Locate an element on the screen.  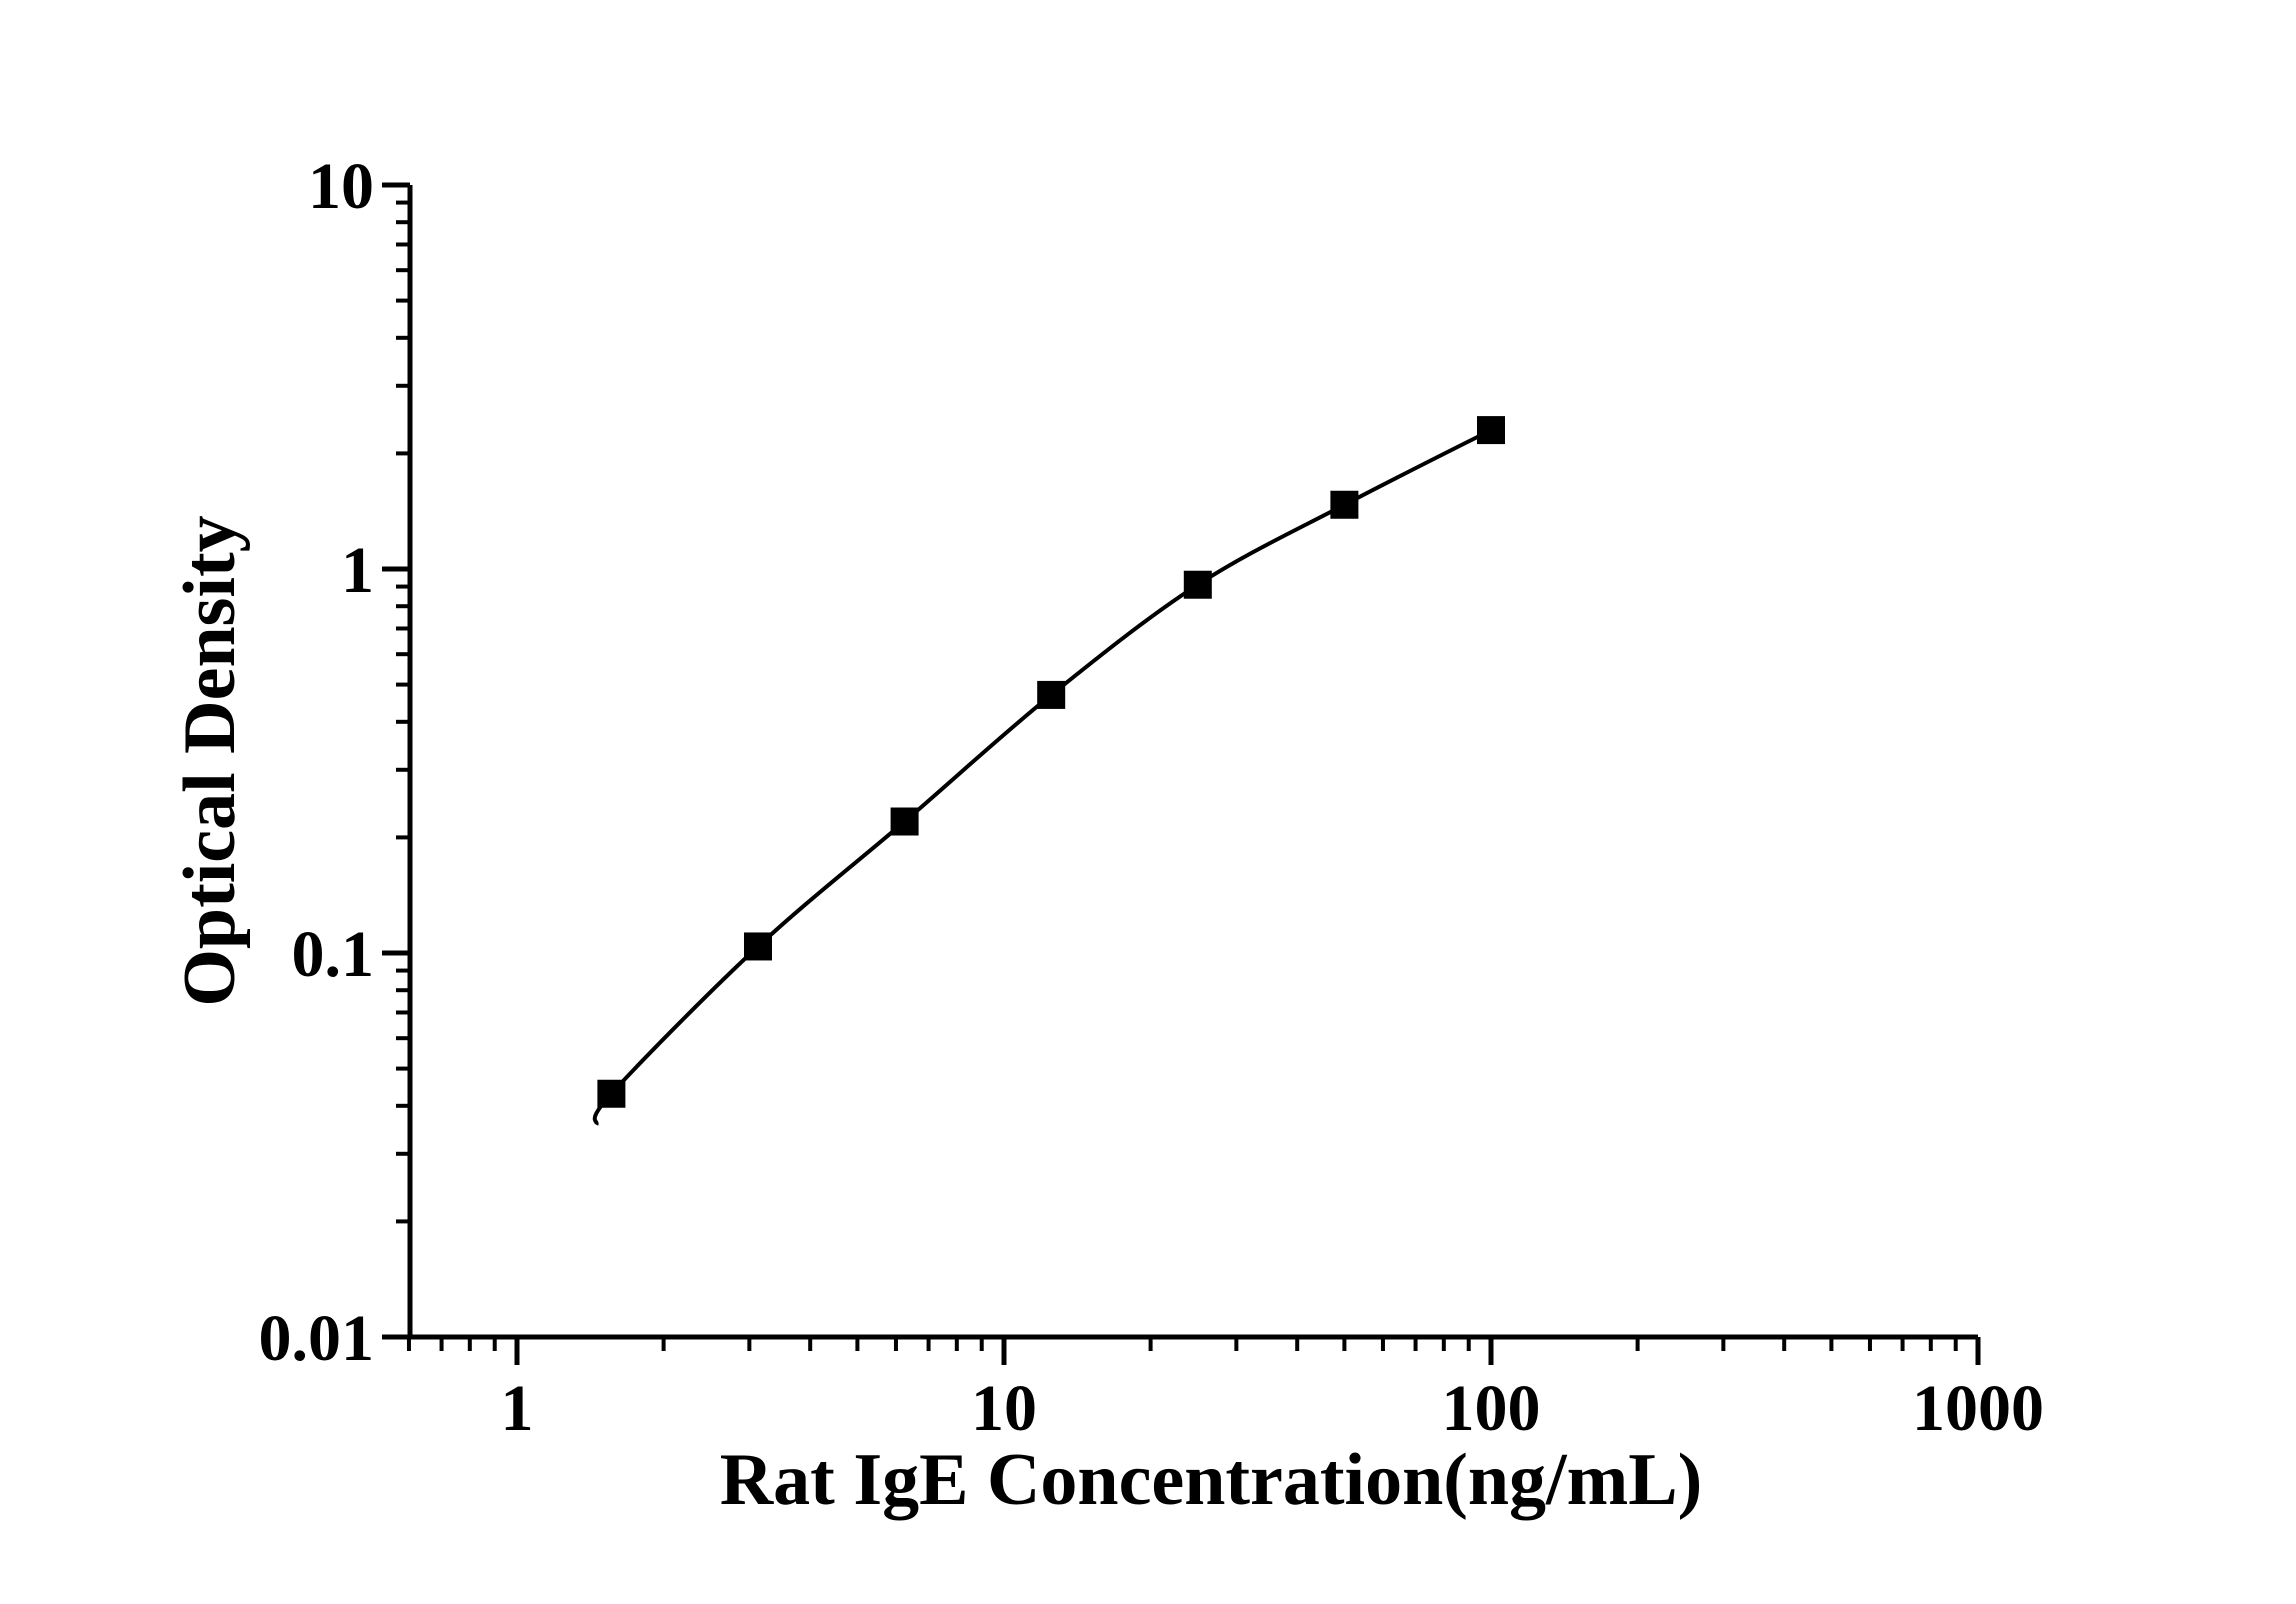
x-tick-label: 1 is located at coordinates (517, 1408).